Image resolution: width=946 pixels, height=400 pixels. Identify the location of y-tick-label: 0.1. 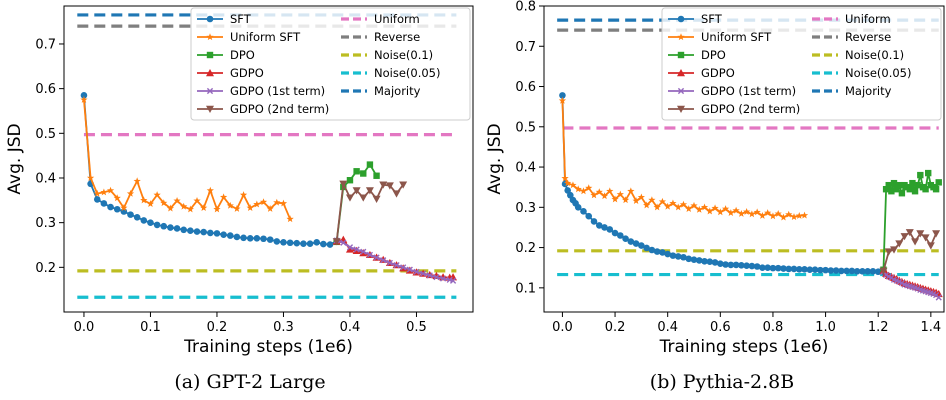
(525, 288).